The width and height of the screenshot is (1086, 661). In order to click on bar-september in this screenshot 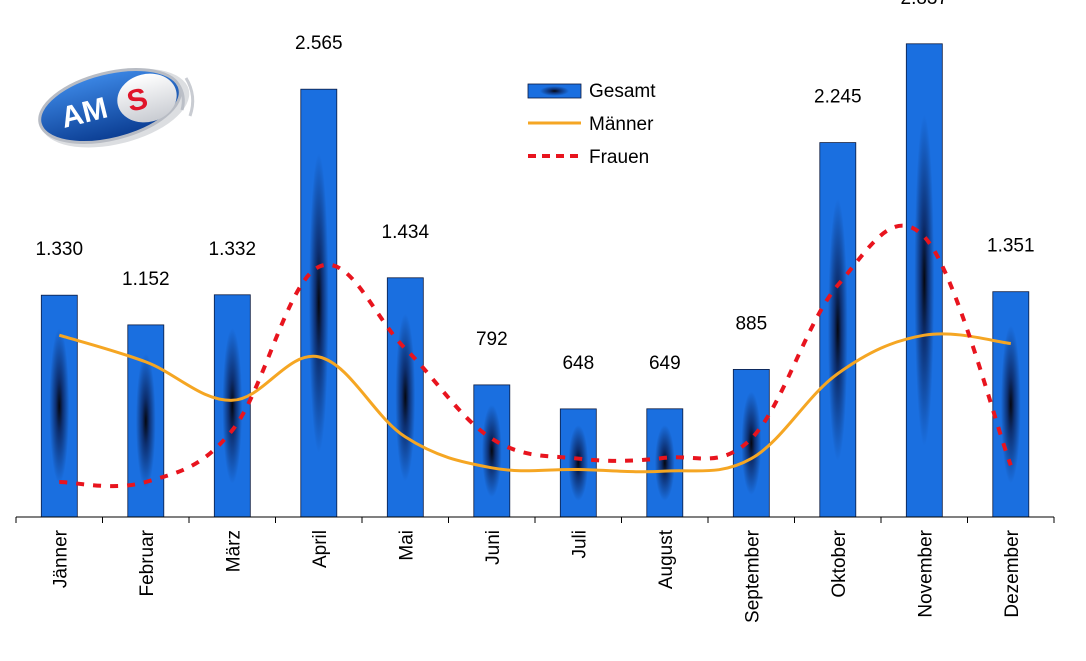, I will do `click(751, 443)`.